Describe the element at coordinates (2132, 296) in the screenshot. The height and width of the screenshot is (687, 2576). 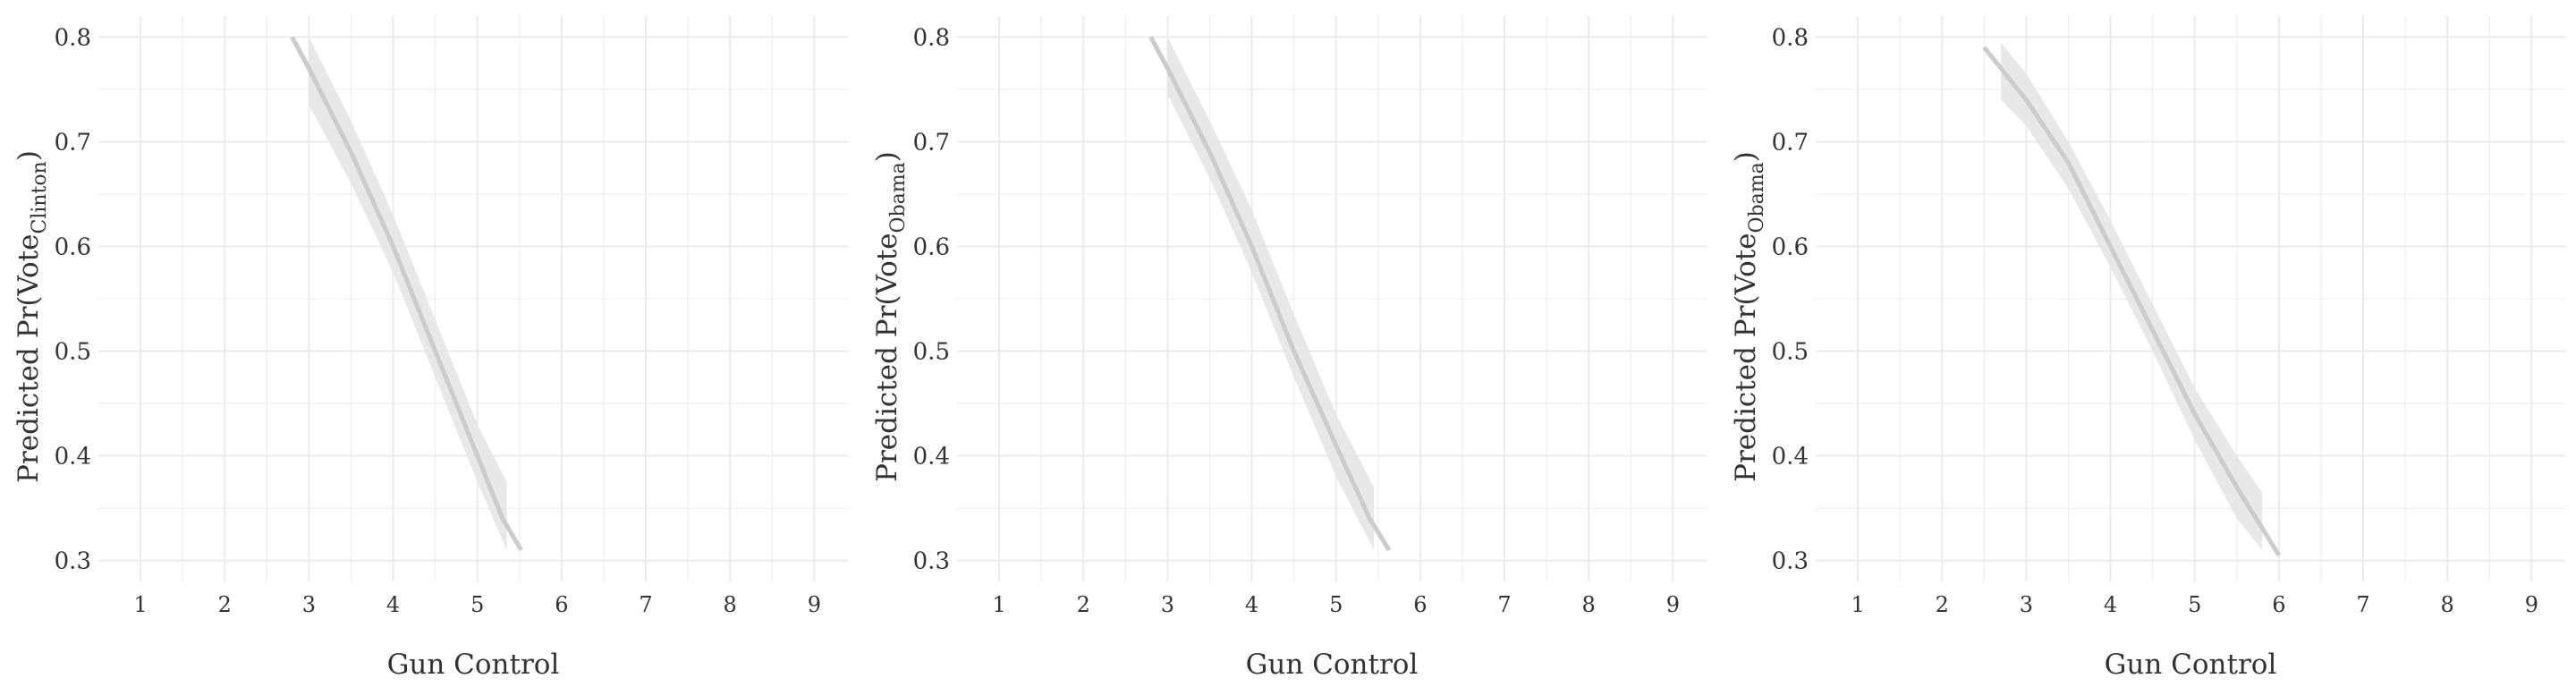
I see `confidence-band` at that location.